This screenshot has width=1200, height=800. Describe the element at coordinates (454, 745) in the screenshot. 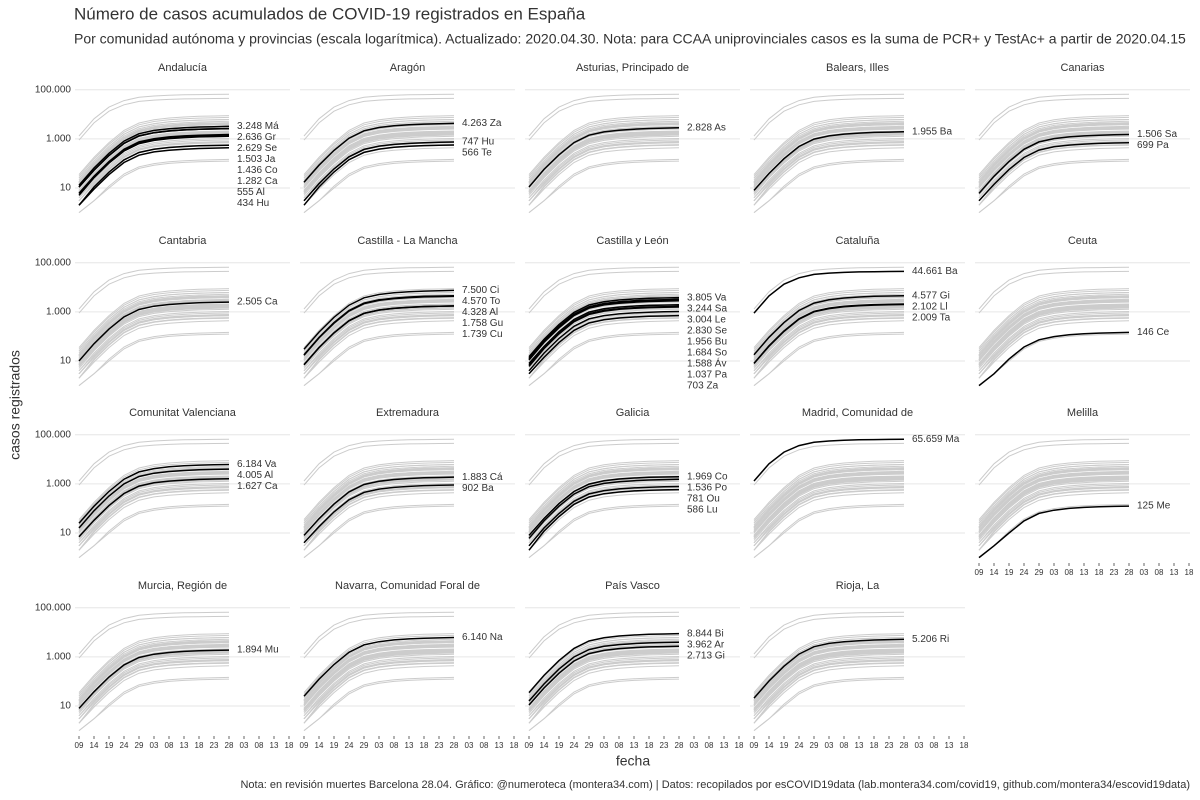

I see `x-tick-label: 28` at that location.